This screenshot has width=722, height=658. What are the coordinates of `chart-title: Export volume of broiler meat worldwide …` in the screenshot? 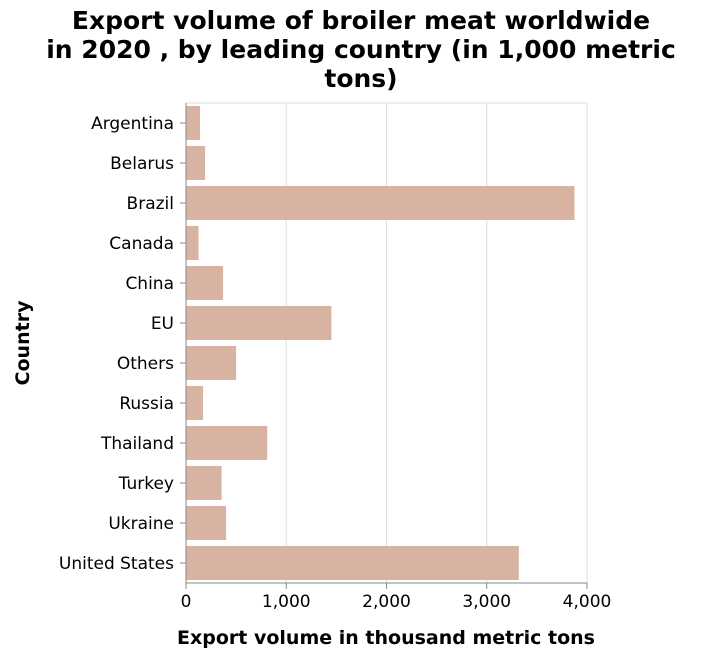 It's located at (361, 49).